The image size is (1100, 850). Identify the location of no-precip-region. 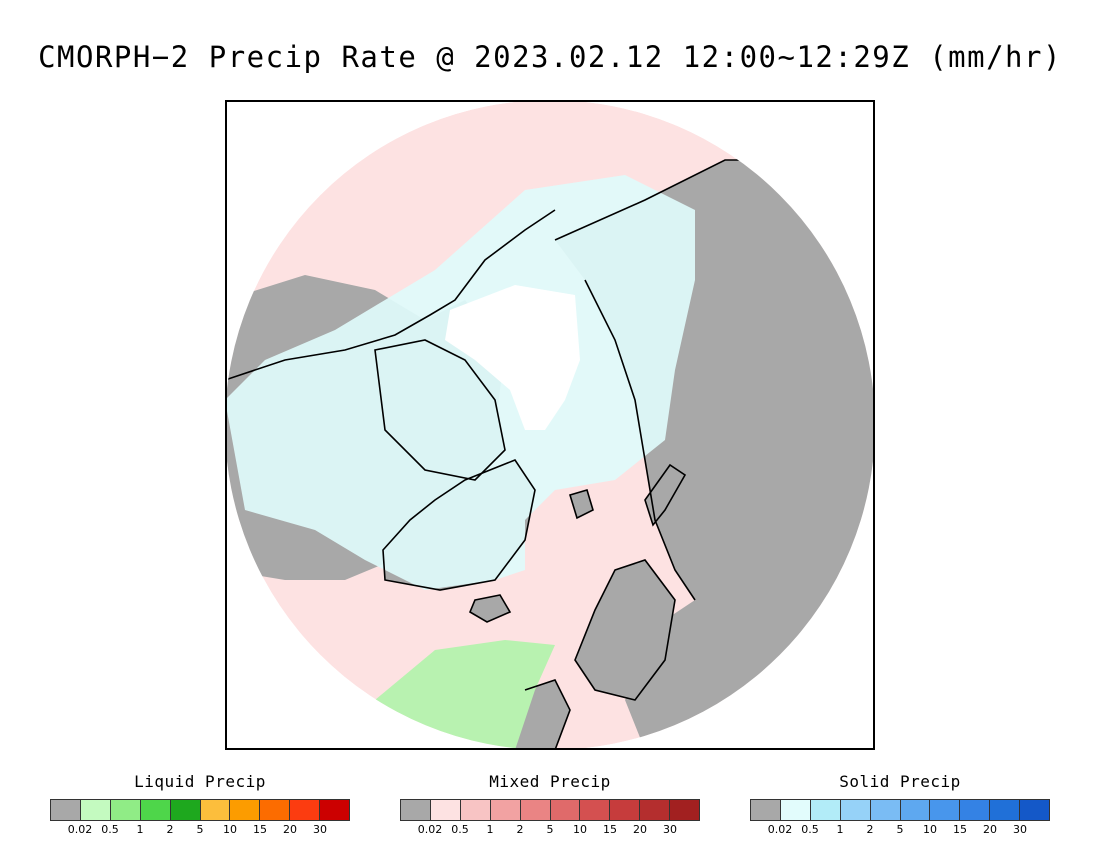
(512, 357).